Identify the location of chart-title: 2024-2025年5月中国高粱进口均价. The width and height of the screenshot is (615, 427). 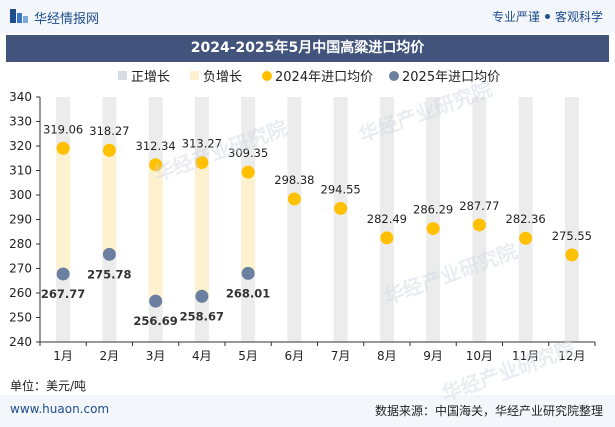
(307, 48).